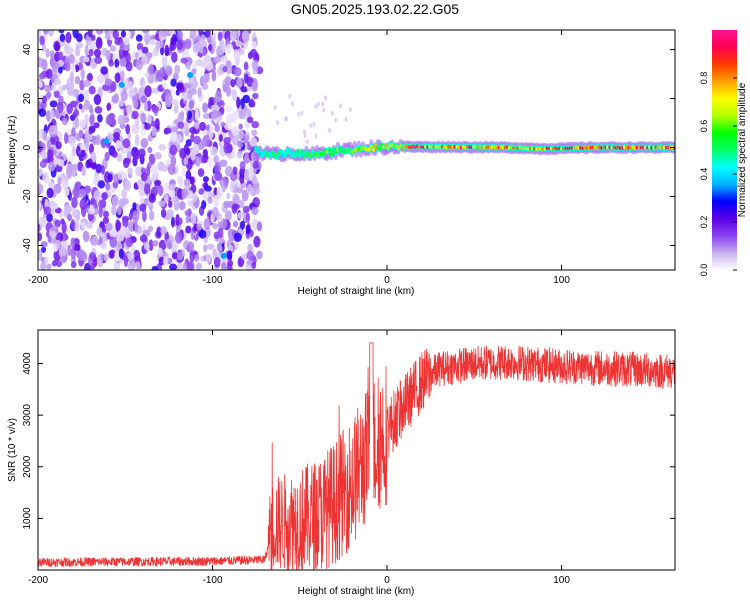 The height and width of the screenshot is (600, 750). What do you see at coordinates (704, 126) in the screenshot?
I see `colorbar-tick-label: 0.6` at bounding box center [704, 126].